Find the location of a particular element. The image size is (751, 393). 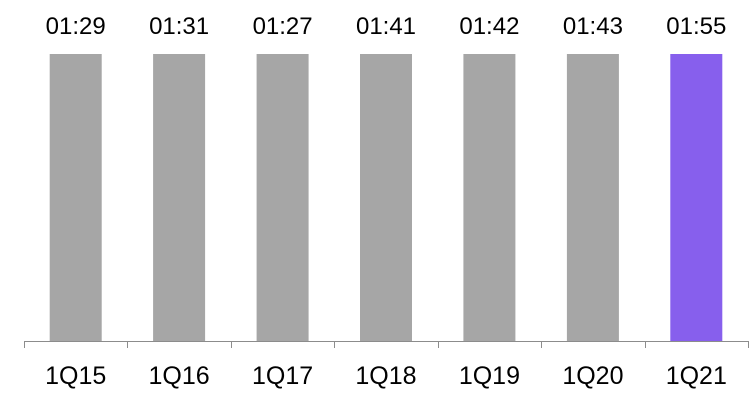

value-labels-group: 01:29 01:31 01:27 01:41 01:42 01:43 01:55 is located at coordinates (386, 26).